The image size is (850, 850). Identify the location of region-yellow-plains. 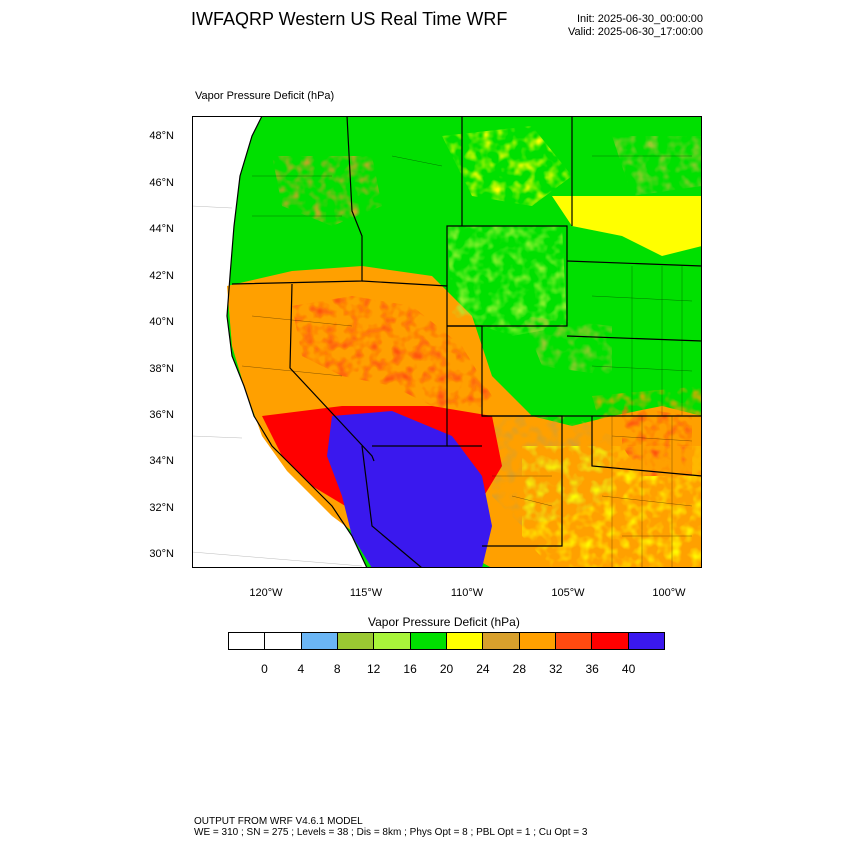
(627, 226).